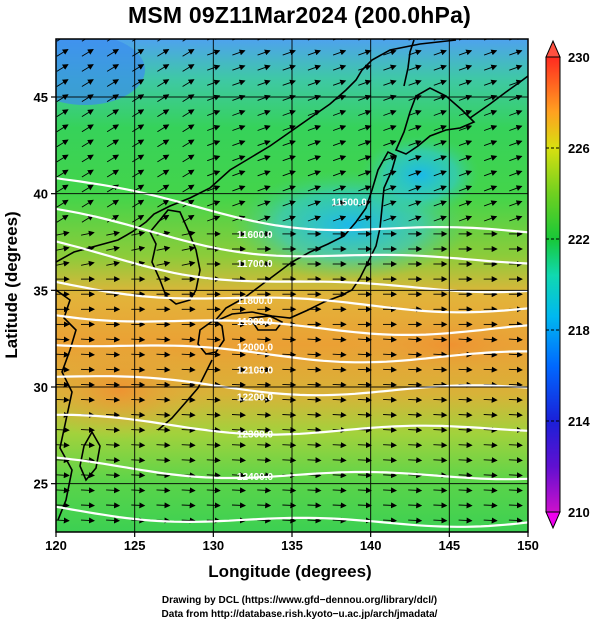 The width and height of the screenshot is (599, 625). What do you see at coordinates (579, 239) in the screenshot?
I see `colorbar-tick-label: 222` at bounding box center [579, 239].